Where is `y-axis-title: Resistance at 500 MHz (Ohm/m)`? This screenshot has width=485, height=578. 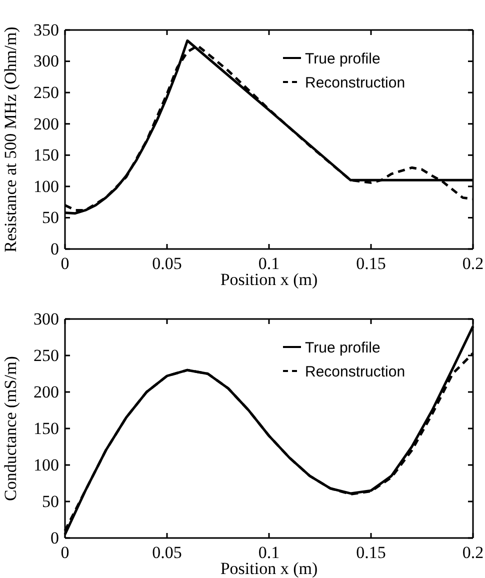
y-axis-title: Resistance at 500 MHz (Ohm/m) is located at coordinates (10, 139).